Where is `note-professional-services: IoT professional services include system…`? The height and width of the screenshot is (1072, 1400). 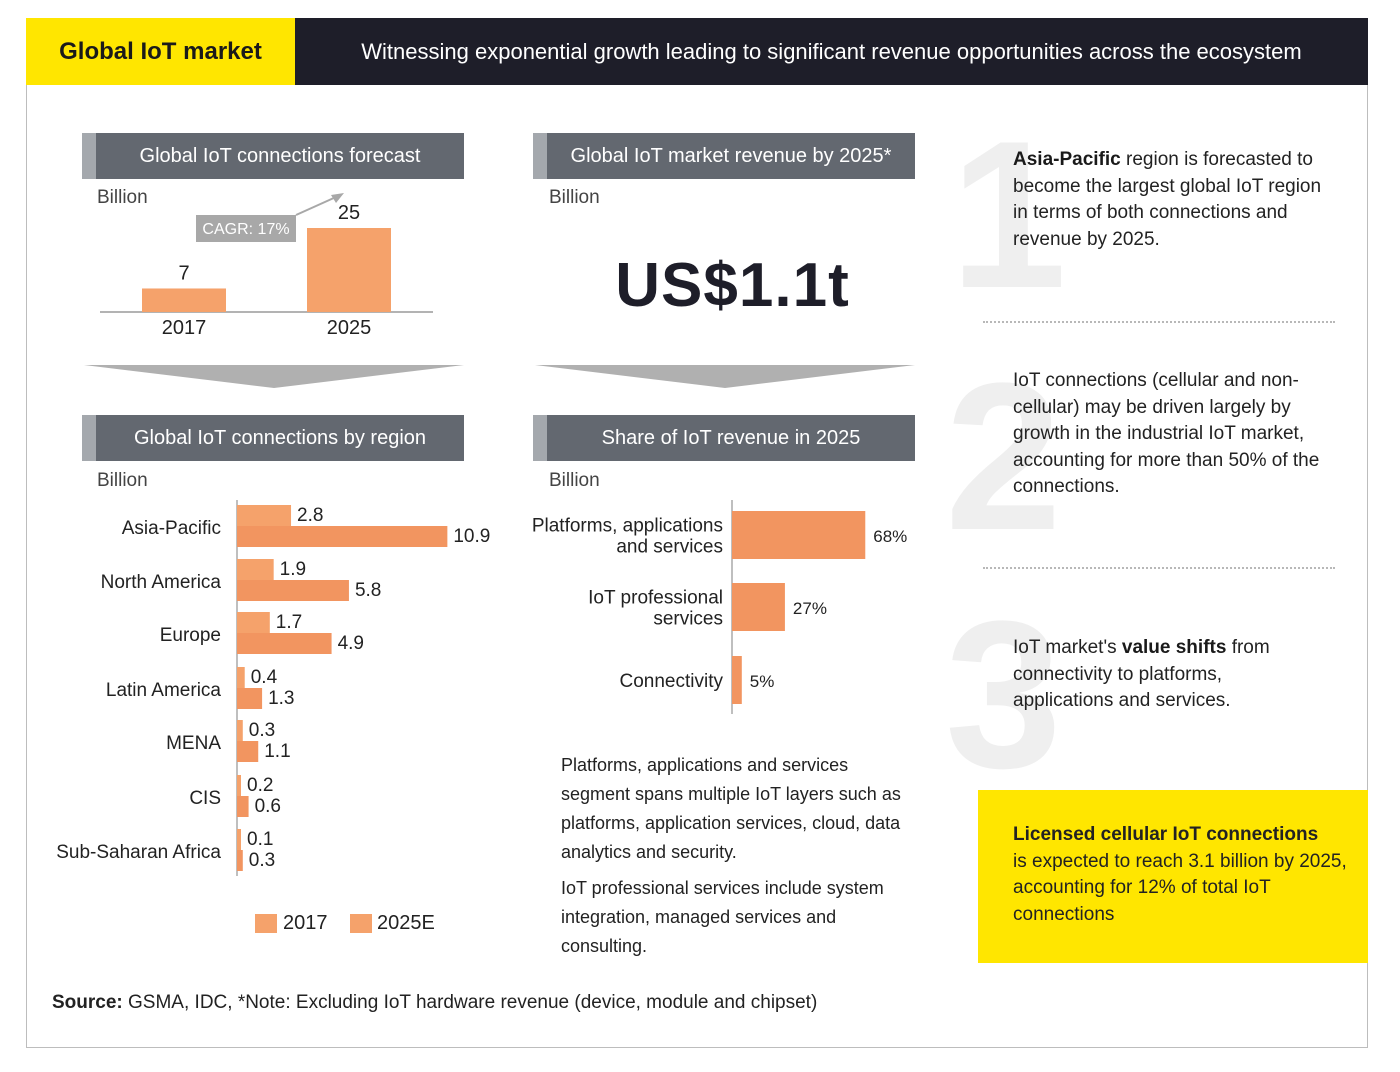 note-professional-services: IoT professional services include system… is located at coordinates (722, 917).